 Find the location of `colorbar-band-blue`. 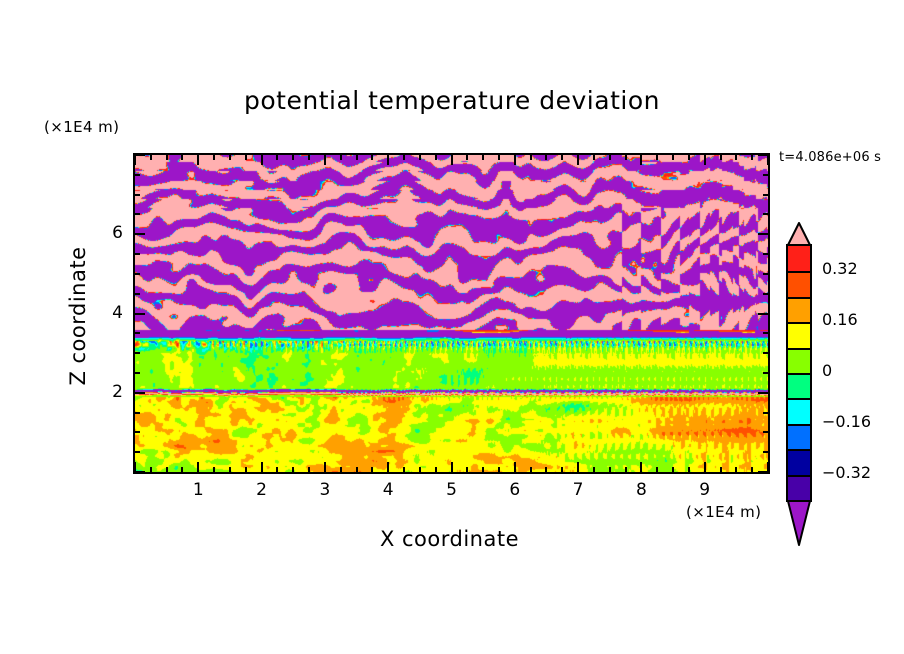

colorbar-band-blue is located at coordinates (799, 436).